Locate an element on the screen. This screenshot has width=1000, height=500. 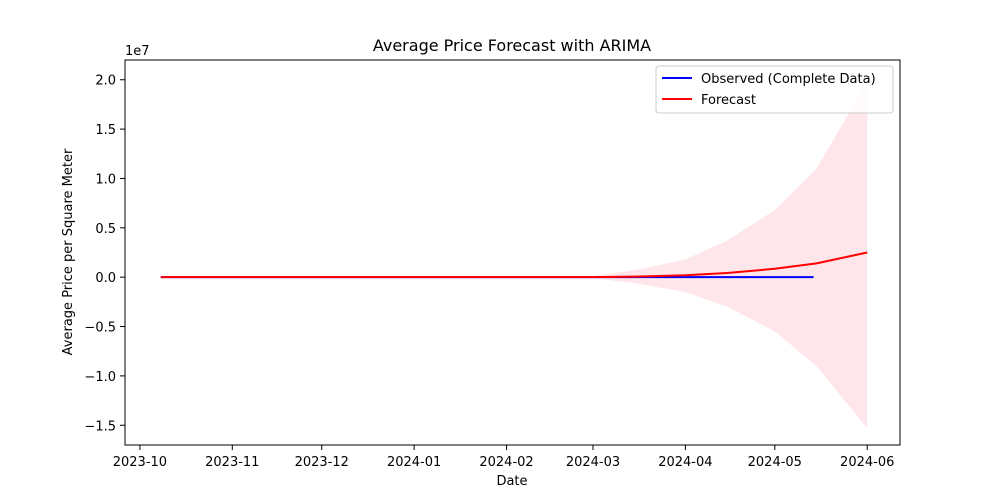
x-tick-label: 2023-11 is located at coordinates (232, 462).